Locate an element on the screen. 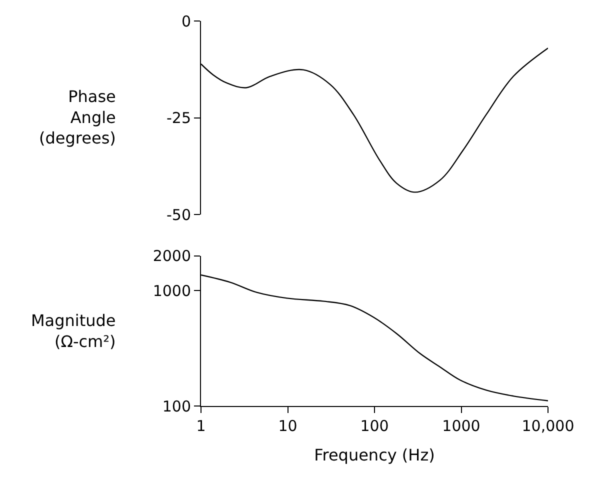 Image resolution: width=596 pixels, height=480 pixels. x-tick-label: 1 is located at coordinates (201, 426).